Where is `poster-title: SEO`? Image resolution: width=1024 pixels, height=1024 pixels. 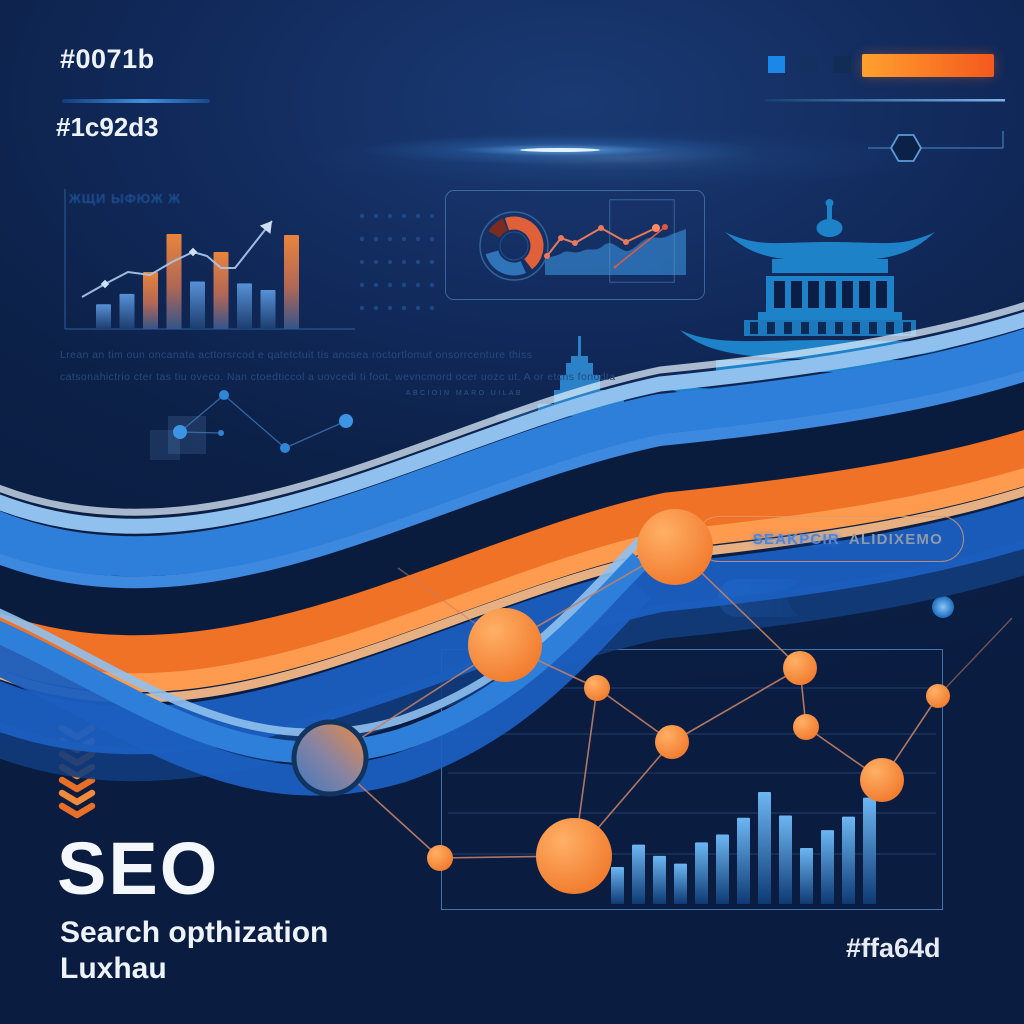
poster-title: SEO is located at coordinates (138, 868).